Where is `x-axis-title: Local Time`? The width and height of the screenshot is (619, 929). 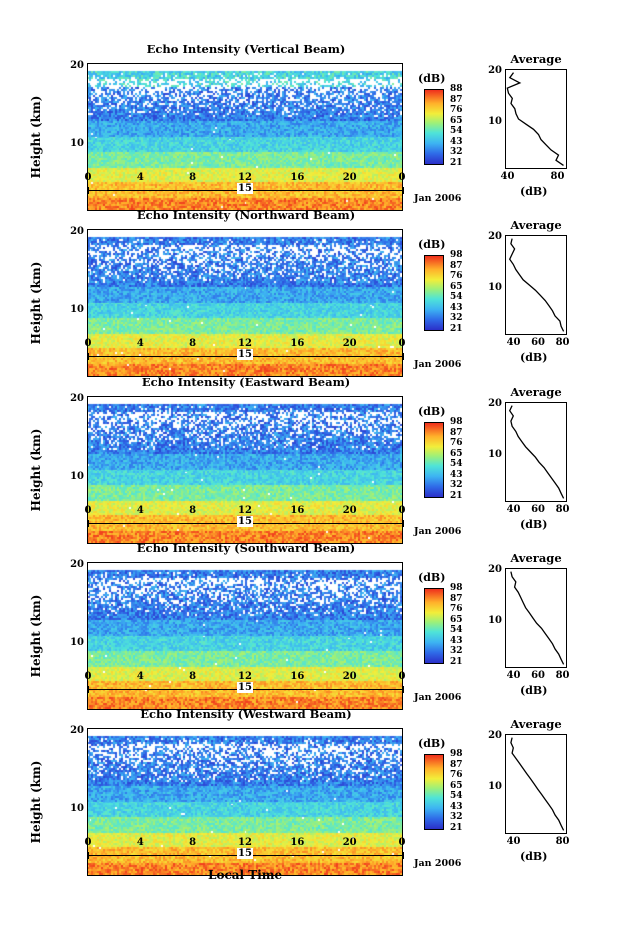 x-axis-title: Local Time is located at coordinates (245, 875).